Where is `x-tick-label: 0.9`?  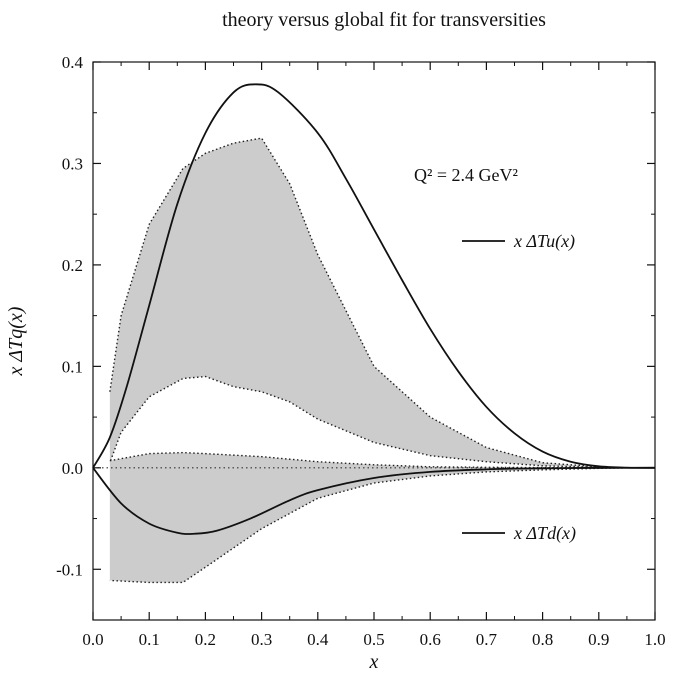
x-tick-label: 0.9 is located at coordinates (598, 639).